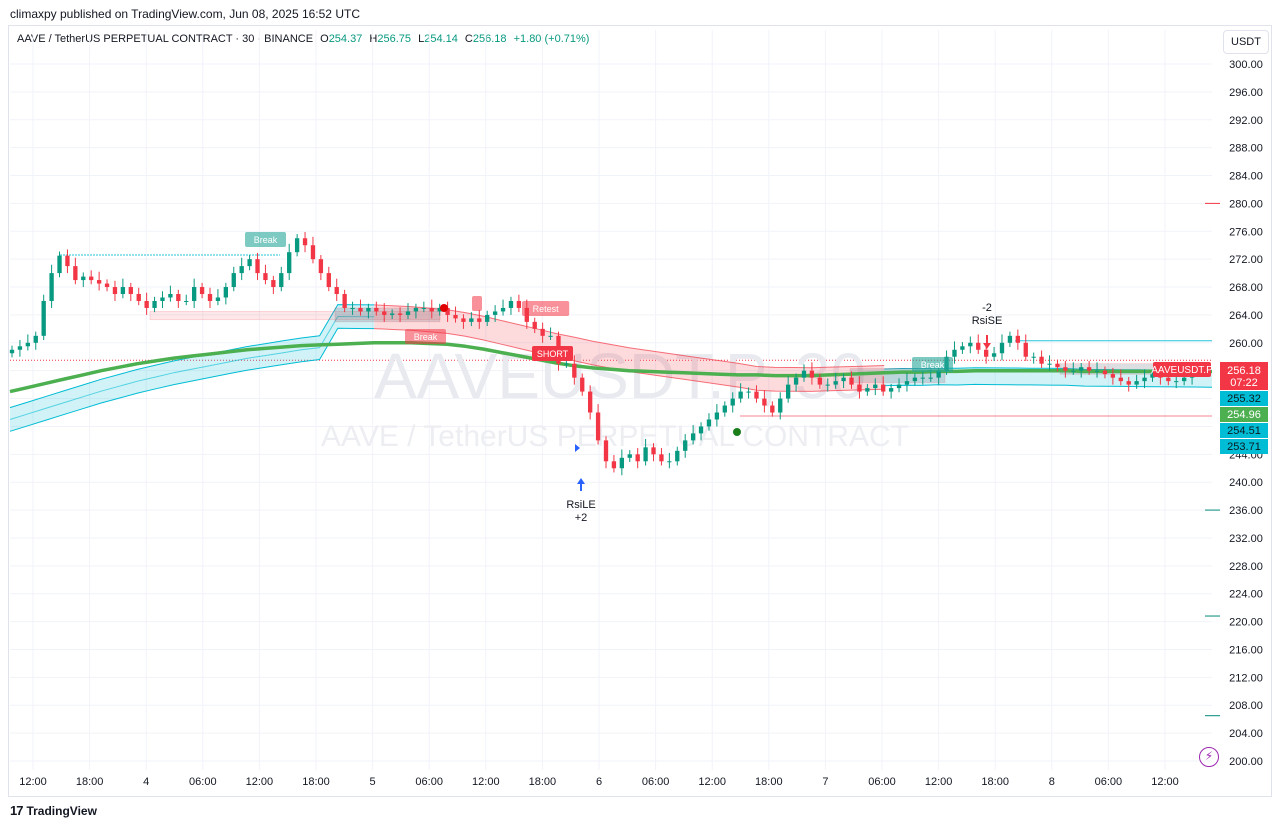 The image size is (1280, 827). Describe the element at coordinates (444, 308) in the screenshot. I see `red-dot` at that location.